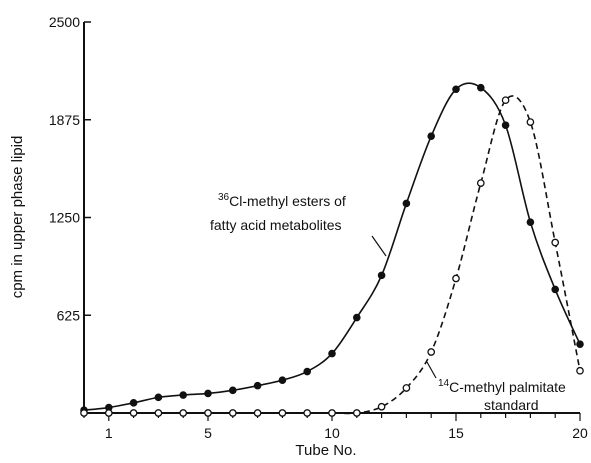 The height and width of the screenshot is (463, 591). Describe the element at coordinates (456, 433) in the screenshot. I see `x-tick-label: 15` at that location.